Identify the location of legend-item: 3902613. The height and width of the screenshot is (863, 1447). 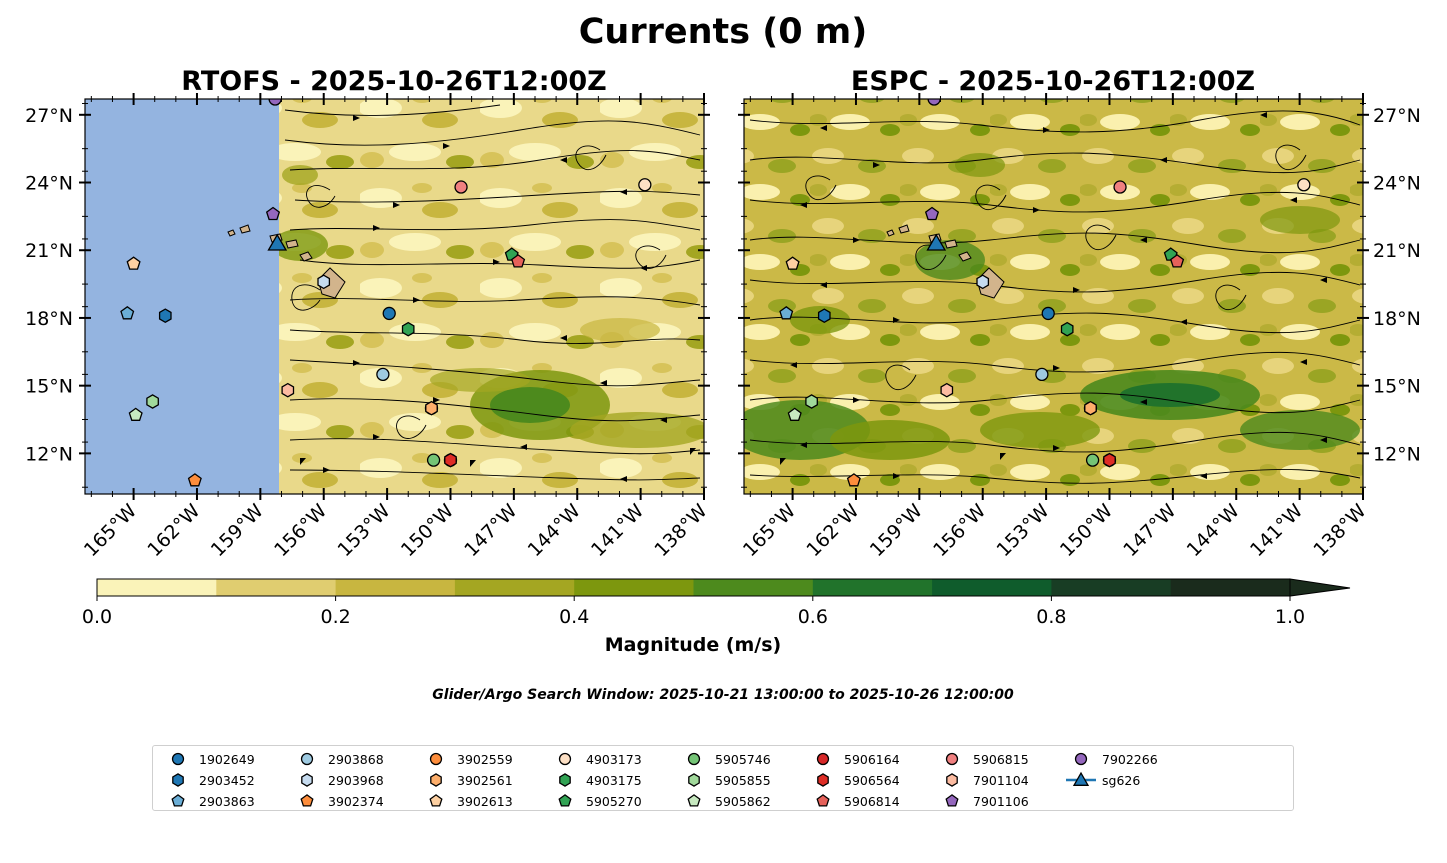
(466, 801).